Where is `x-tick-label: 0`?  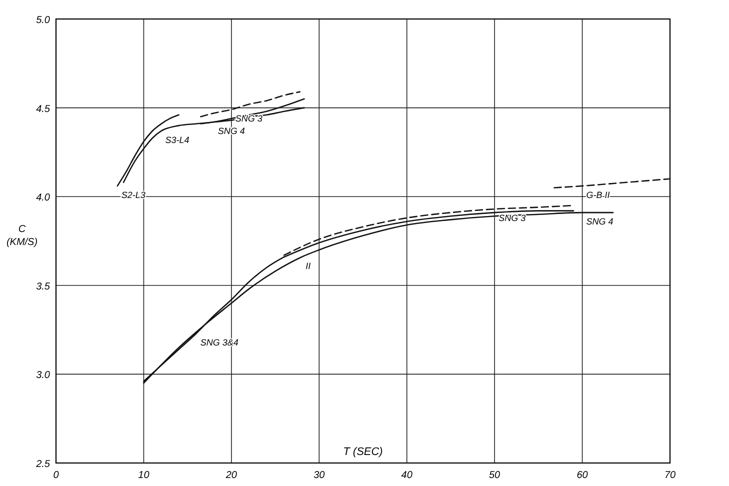
x-tick-label: 0 is located at coordinates (56, 475).